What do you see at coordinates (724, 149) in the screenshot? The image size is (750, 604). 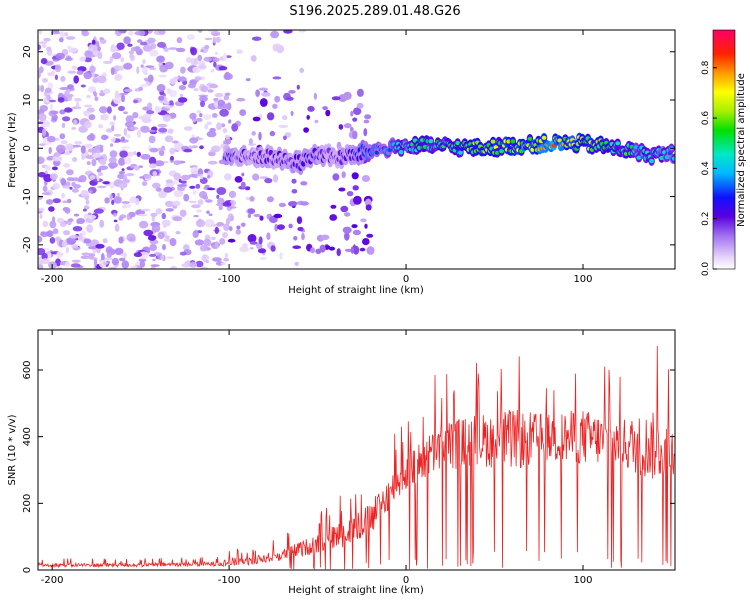 I see `colorbar-gradient` at bounding box center [724, 149].